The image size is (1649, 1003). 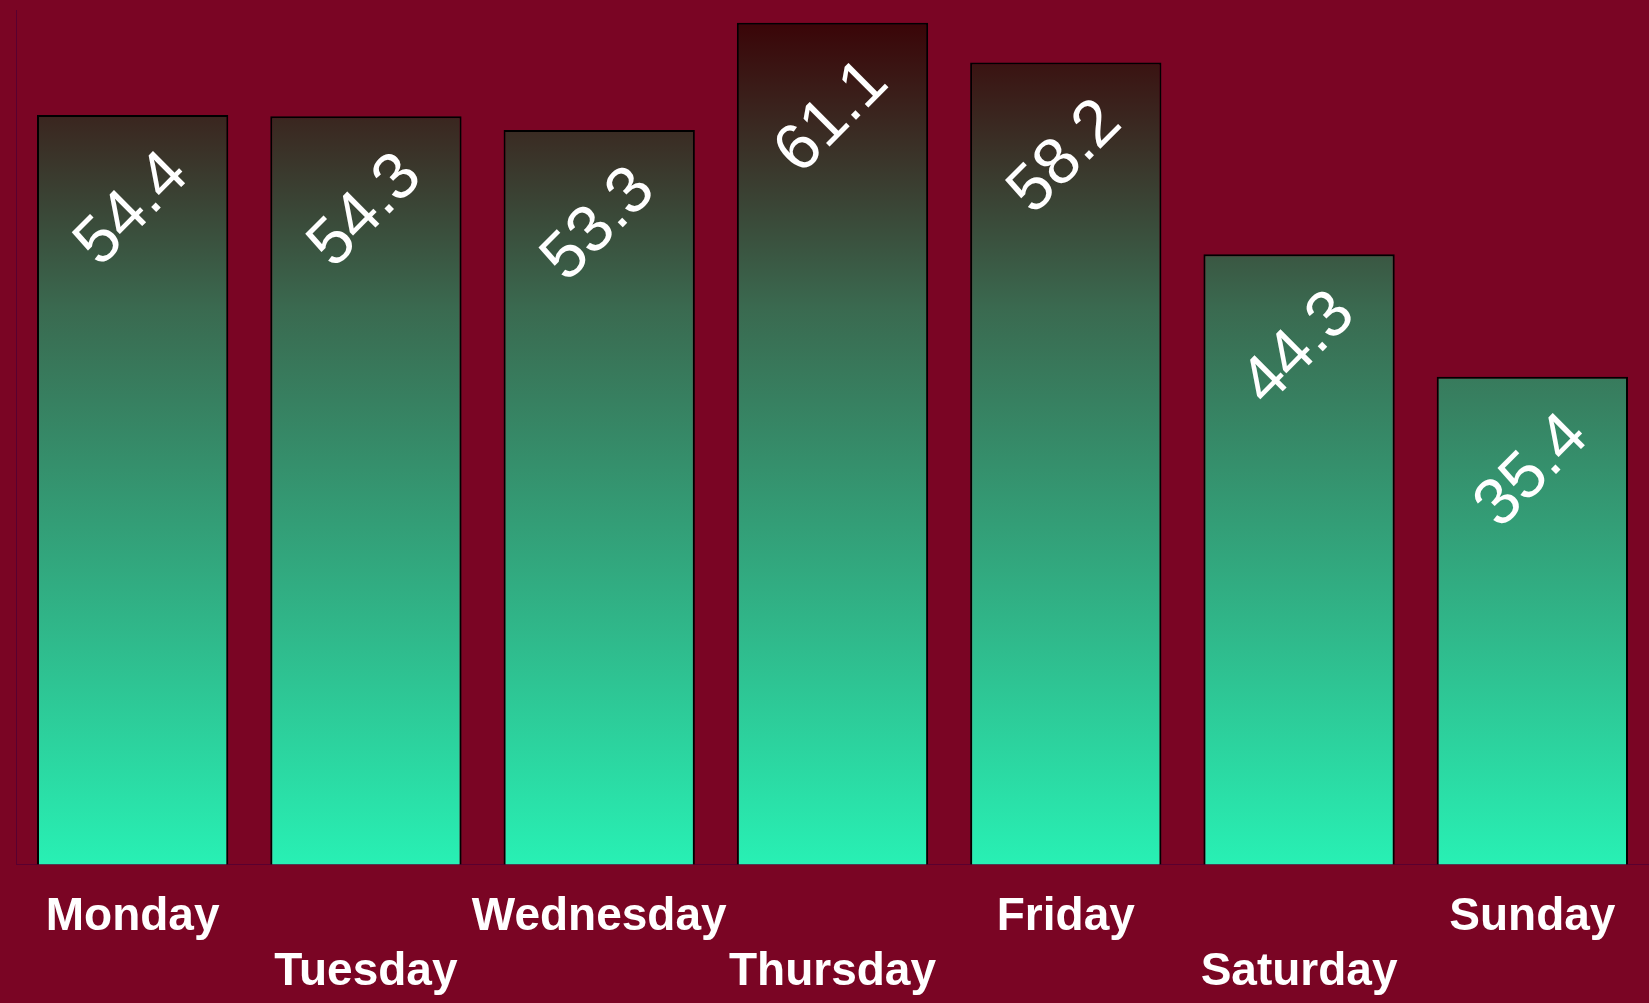 I want to click on x-tick-label: Monday, so click(x=132, y=913).